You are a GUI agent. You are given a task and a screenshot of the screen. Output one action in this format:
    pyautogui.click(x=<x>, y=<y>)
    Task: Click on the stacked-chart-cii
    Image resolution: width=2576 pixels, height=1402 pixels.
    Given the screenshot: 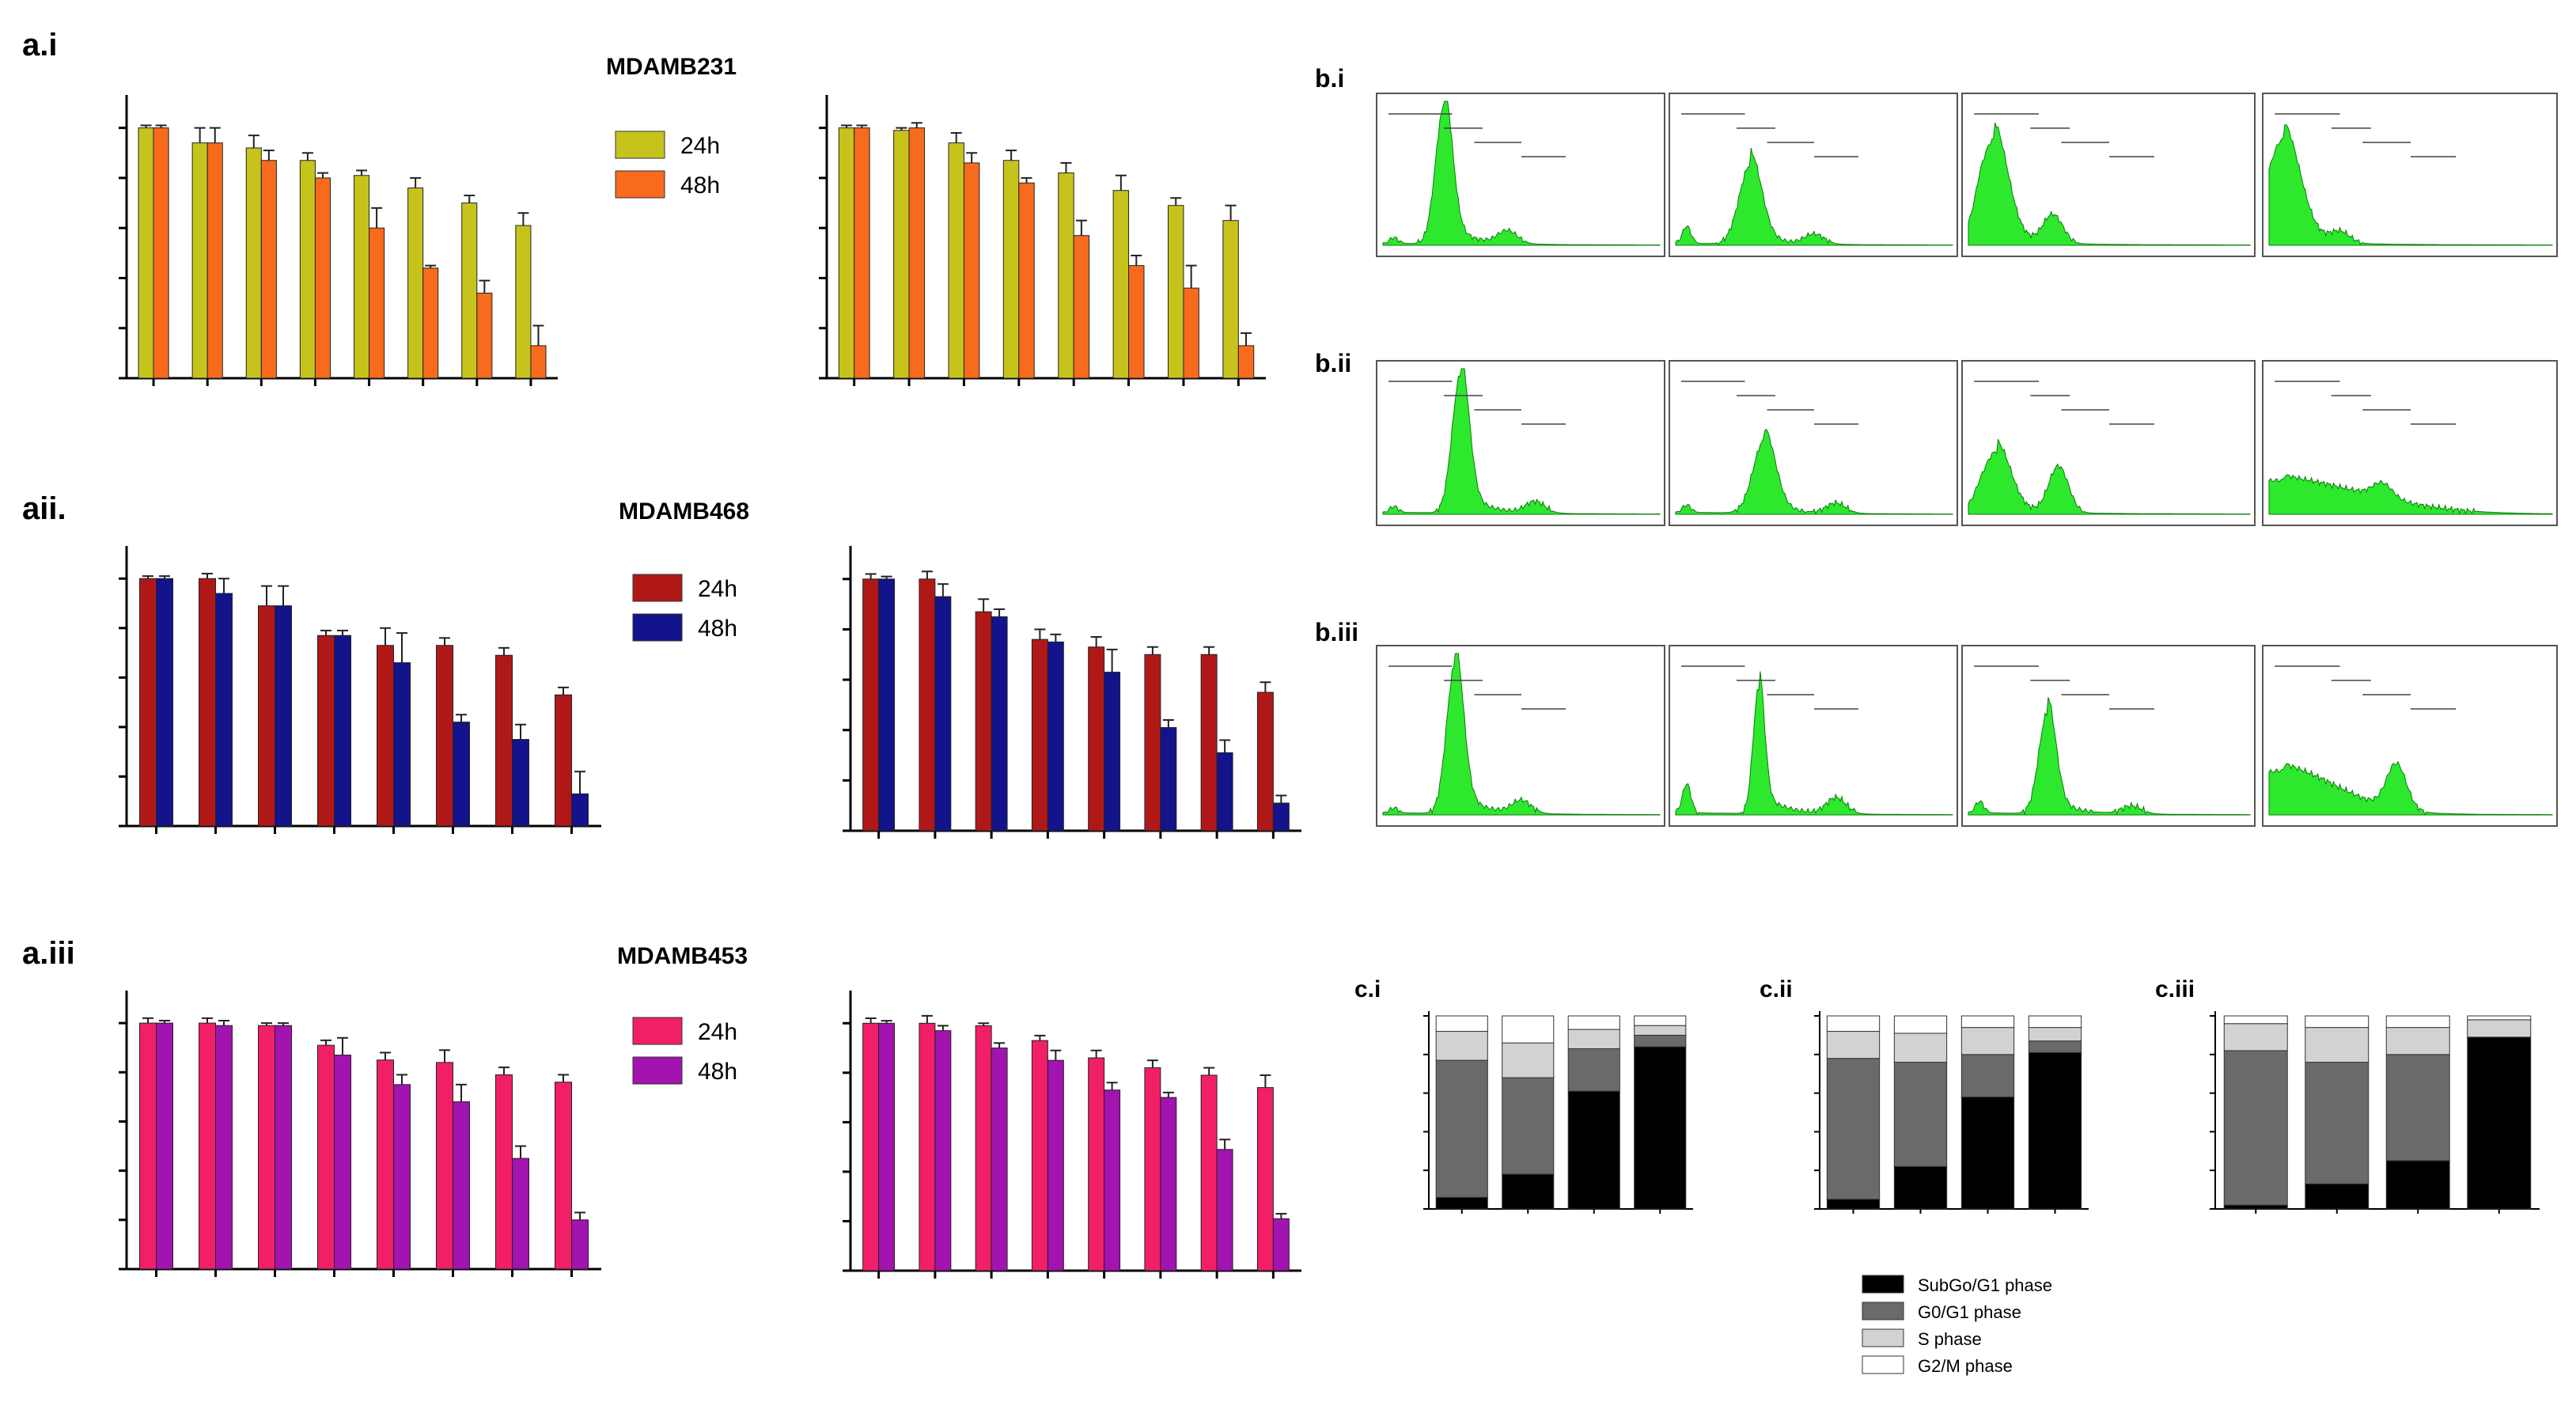 What is the action you would take?
    pyautogui.click(x=1951, y=1112)
    